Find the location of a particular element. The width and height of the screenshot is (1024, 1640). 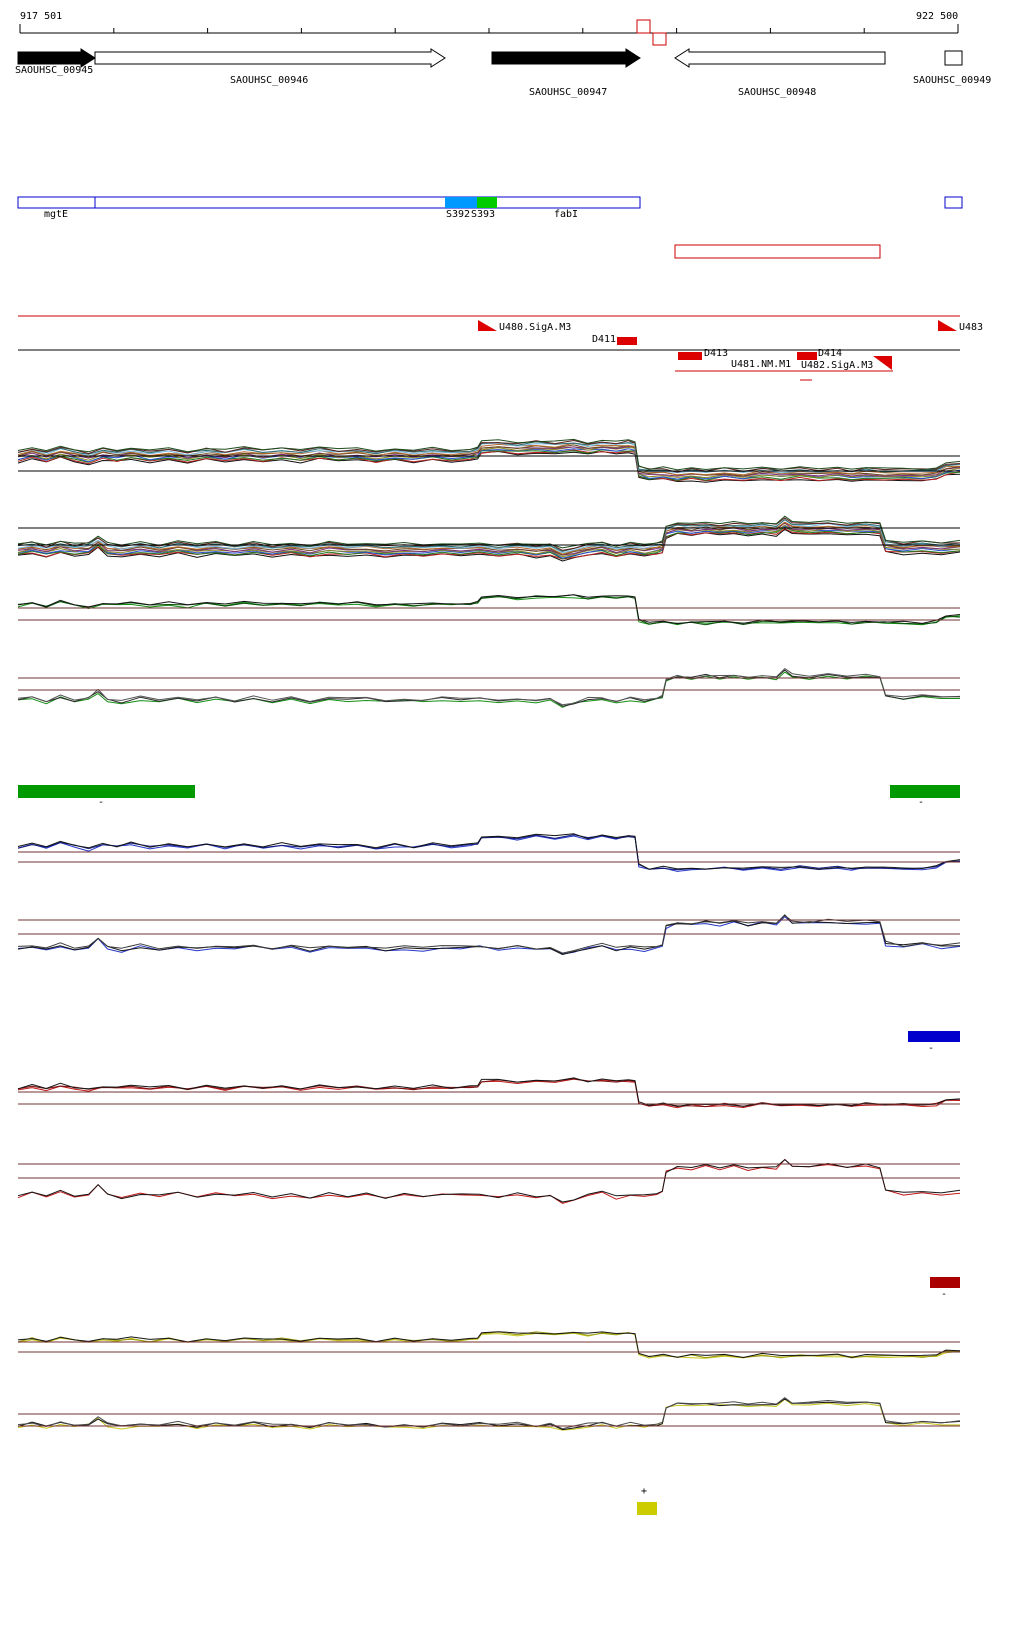

red-outline-box is located at coordinates (777, 251).